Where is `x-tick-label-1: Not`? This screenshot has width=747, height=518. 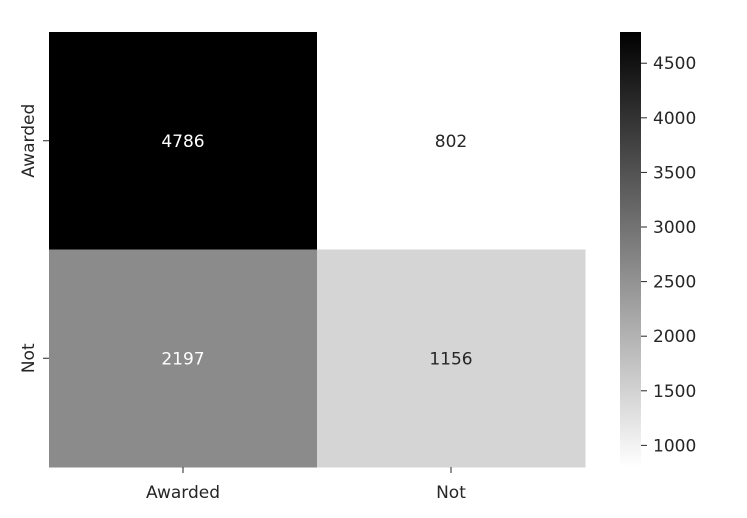
x-tick-label-1: Not is located at coordinates (451, 493).